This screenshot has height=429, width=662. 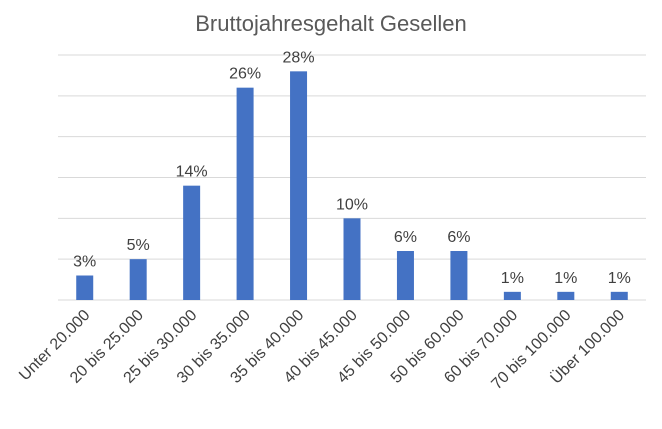 What do you see at coordinates (192, 172) in the screenshot?
I see `data-label: 14%` at bounding box center [192, 172].